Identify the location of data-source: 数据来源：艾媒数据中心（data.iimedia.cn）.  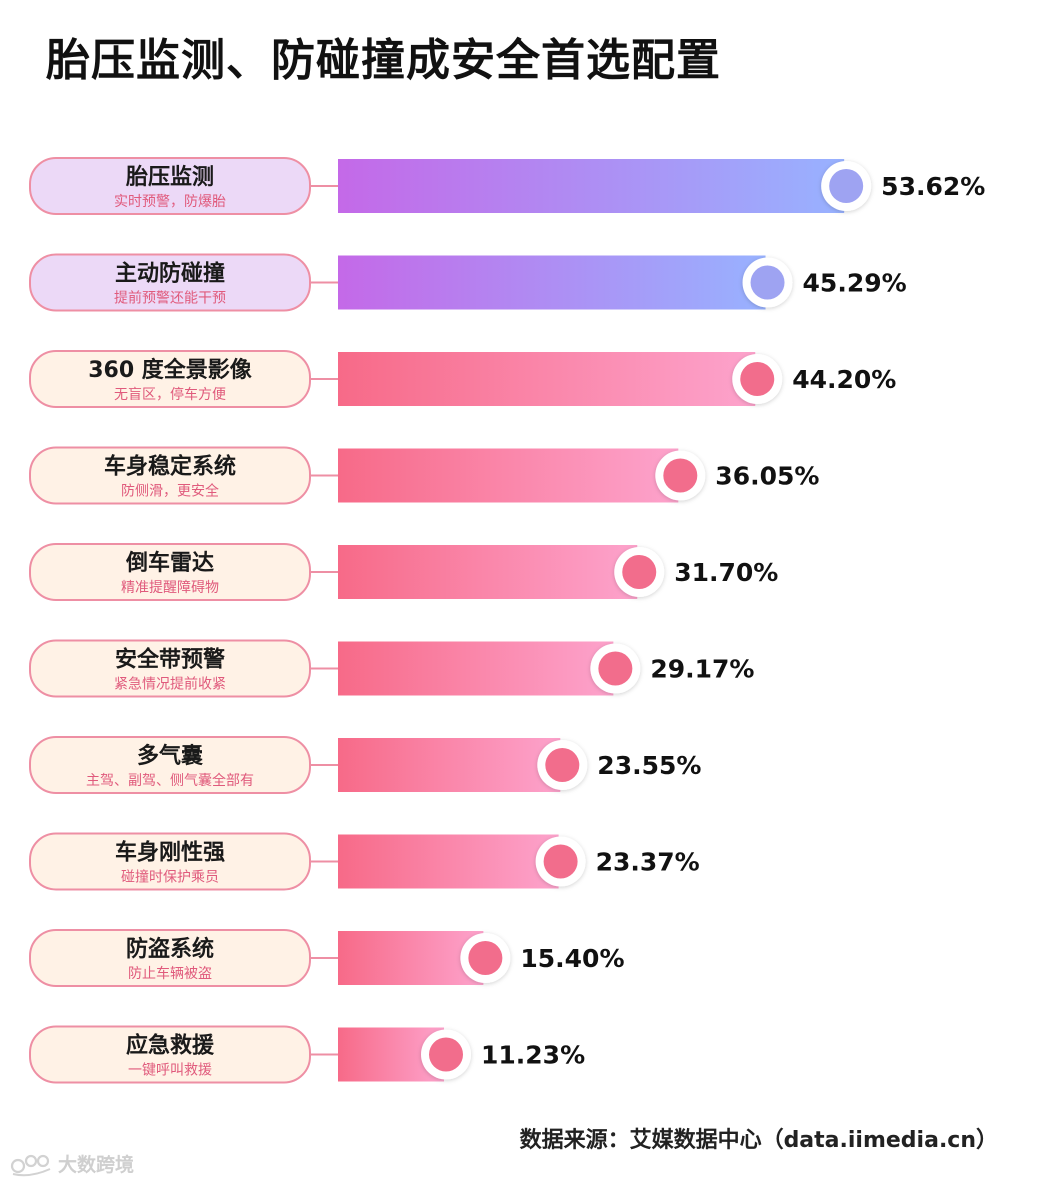
(758, 1140).